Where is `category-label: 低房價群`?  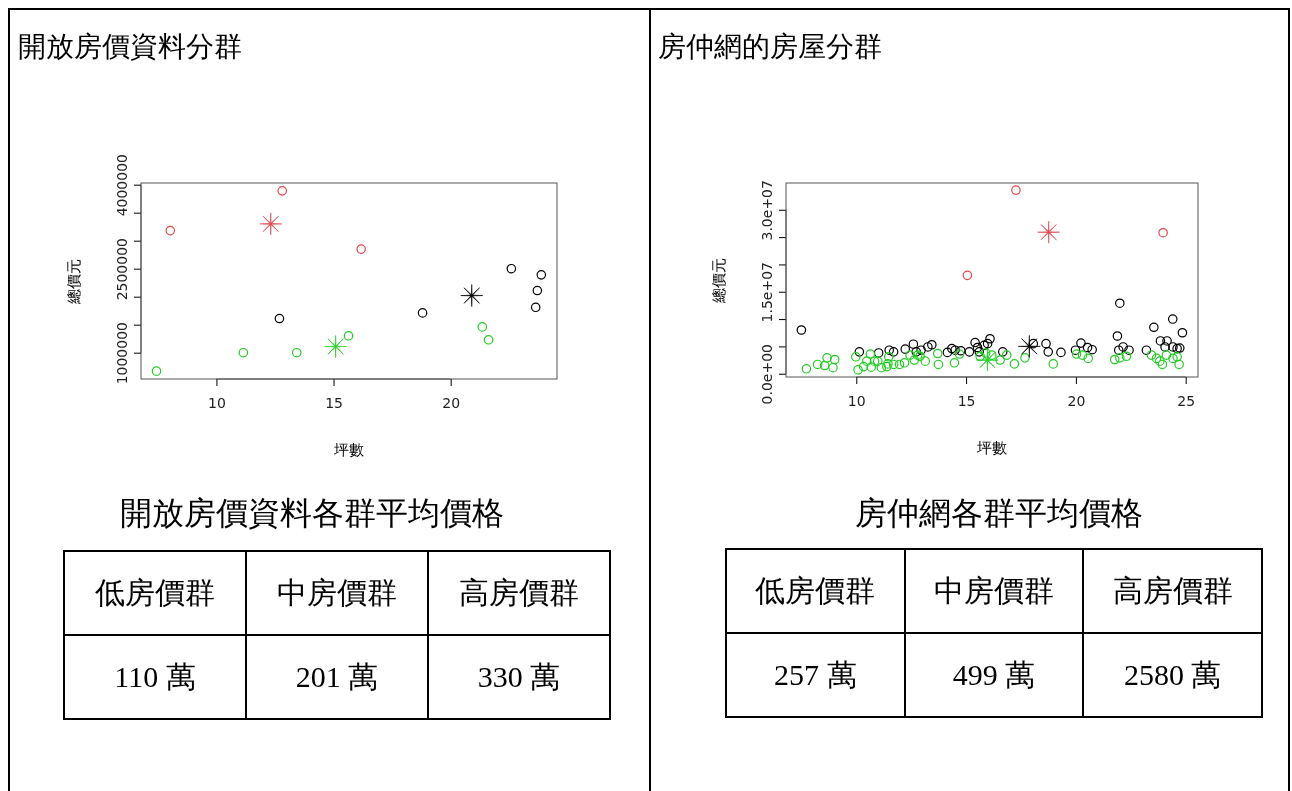 category-label: 低房價群 is located at coordinates (815, 591).